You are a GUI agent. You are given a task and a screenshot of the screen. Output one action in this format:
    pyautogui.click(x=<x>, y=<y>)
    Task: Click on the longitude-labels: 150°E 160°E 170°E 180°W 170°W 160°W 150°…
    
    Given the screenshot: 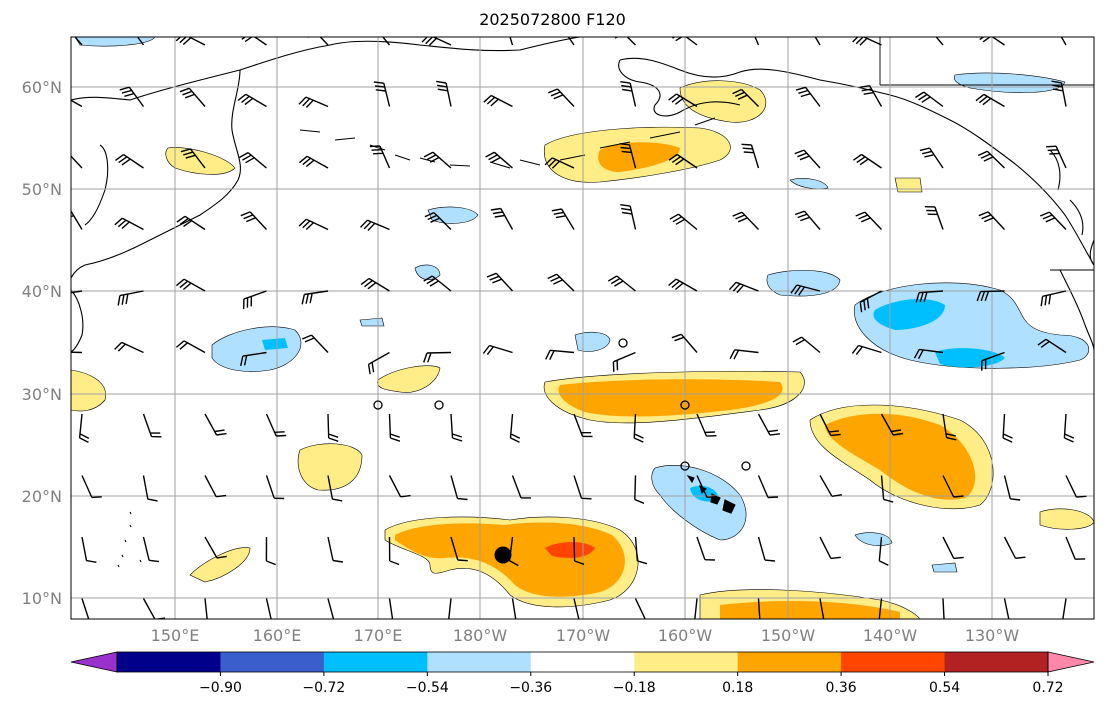 What is the action you would take?
    pyautogui.click(x=585, y=635)
    